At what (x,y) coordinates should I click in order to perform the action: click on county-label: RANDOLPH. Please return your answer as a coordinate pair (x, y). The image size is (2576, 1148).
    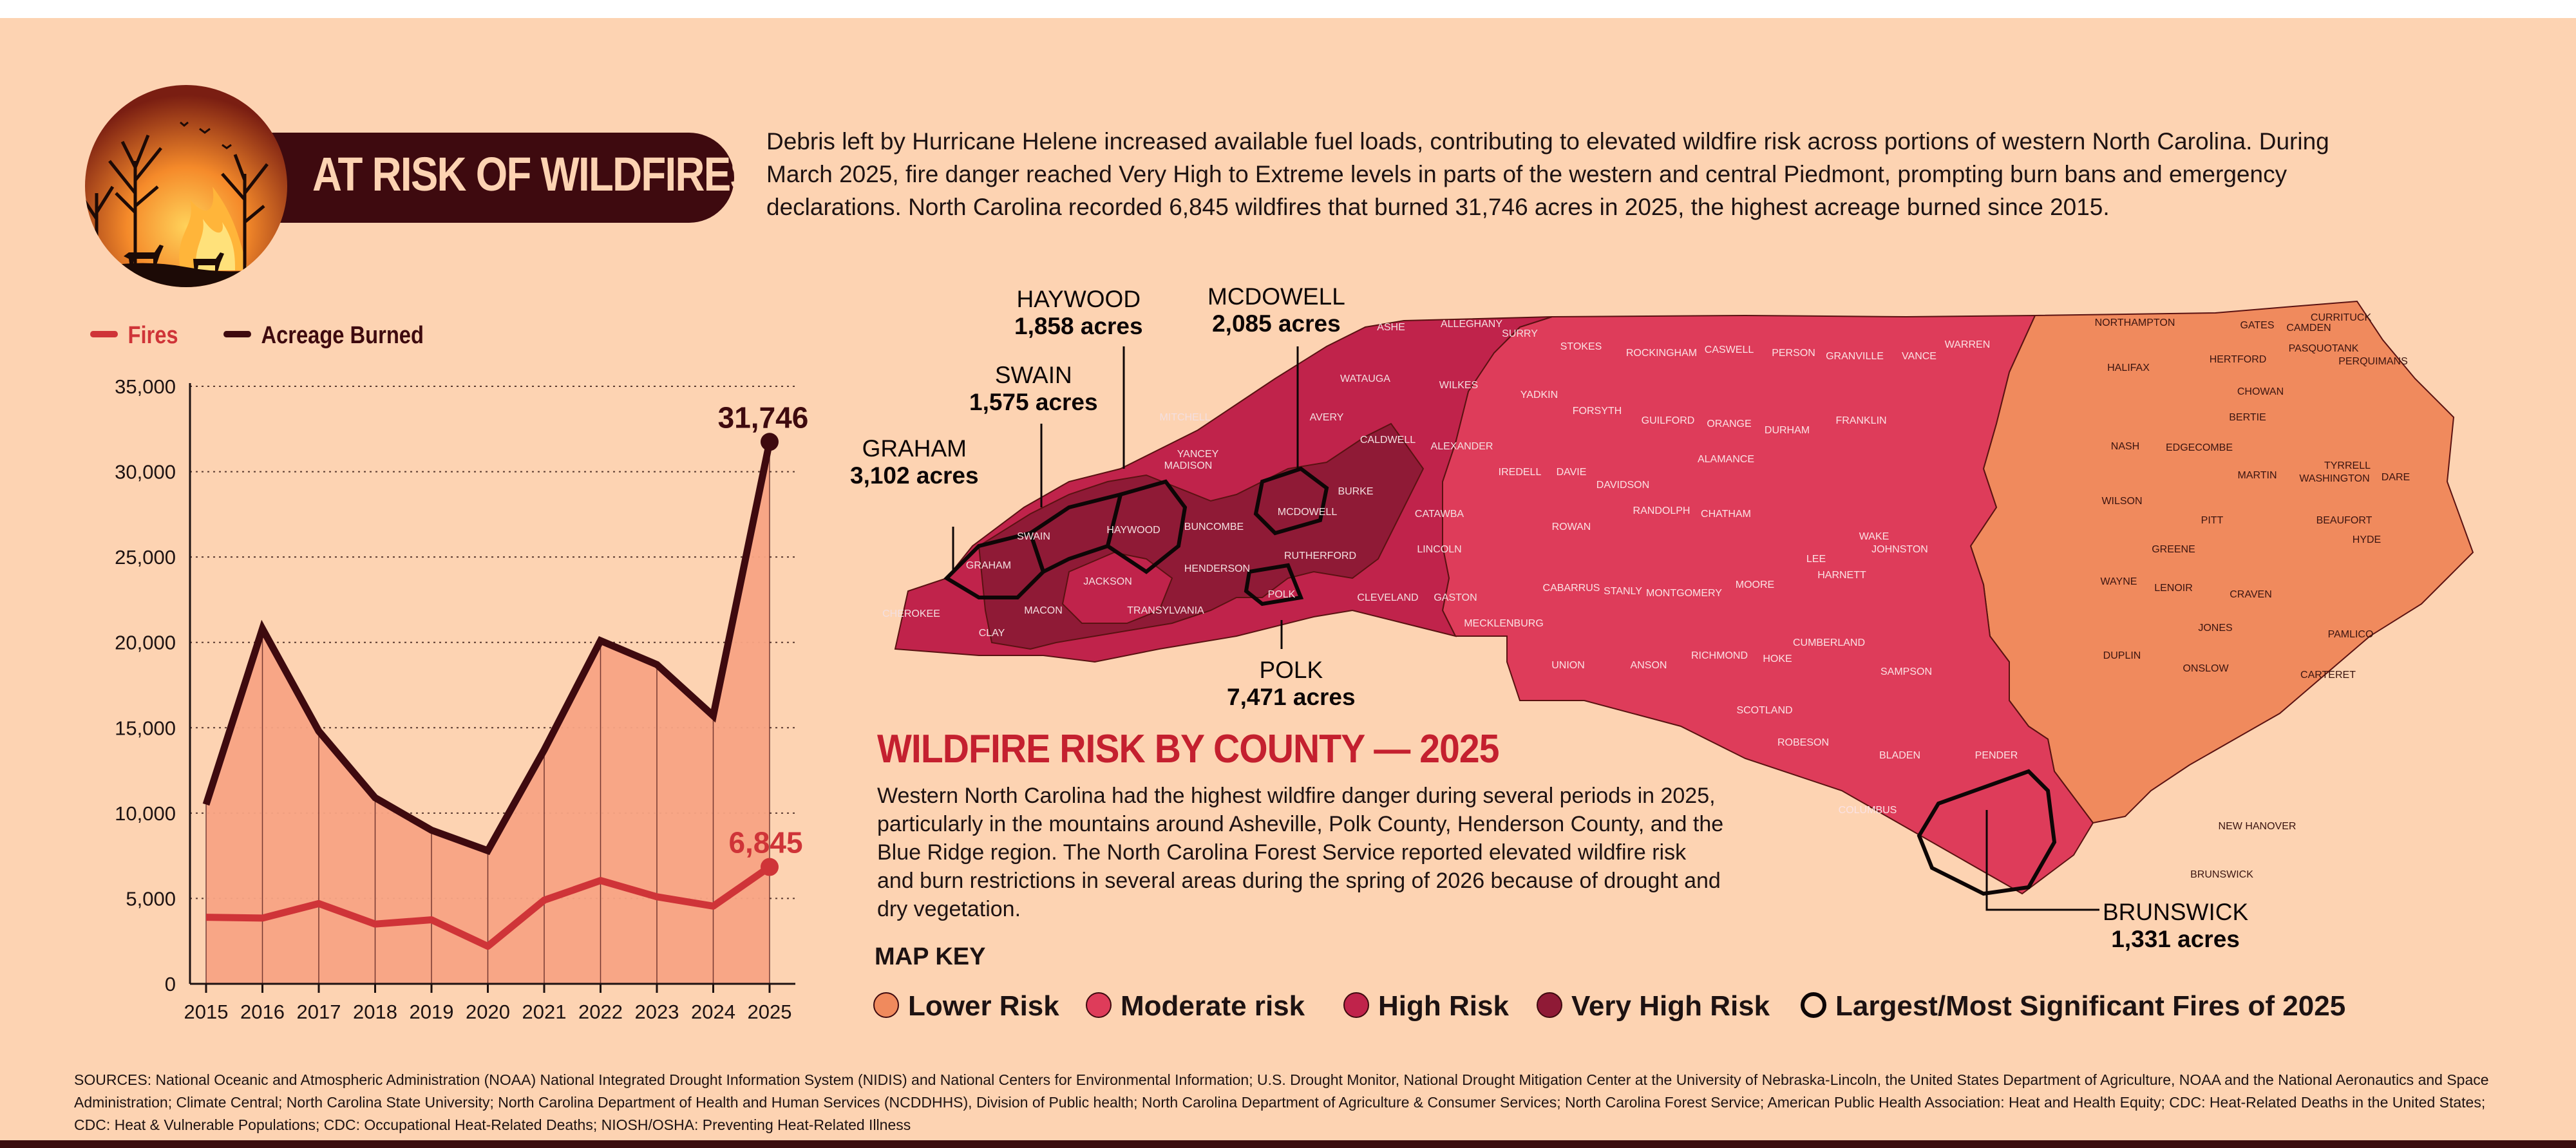
    Looking at the image, I should click on (1661, 511).